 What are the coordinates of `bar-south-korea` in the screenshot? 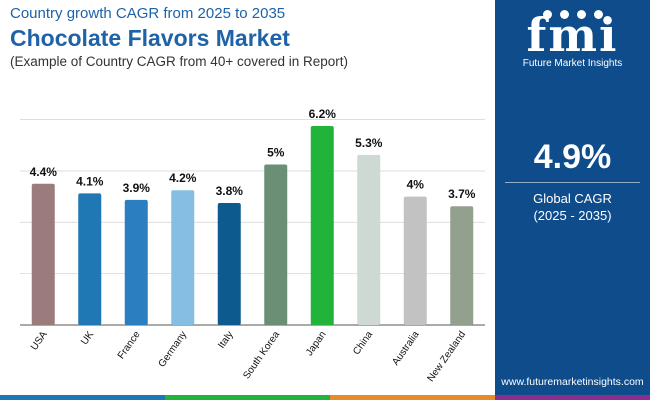 It's located at (276, 244).